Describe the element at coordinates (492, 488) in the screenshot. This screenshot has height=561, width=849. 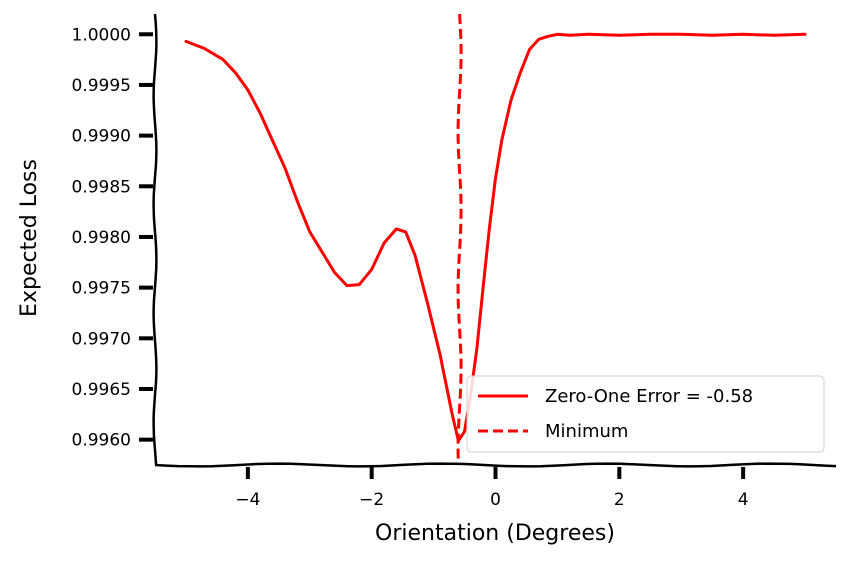
I see `x-ticks: −4 −2 0 2 4` at that location.